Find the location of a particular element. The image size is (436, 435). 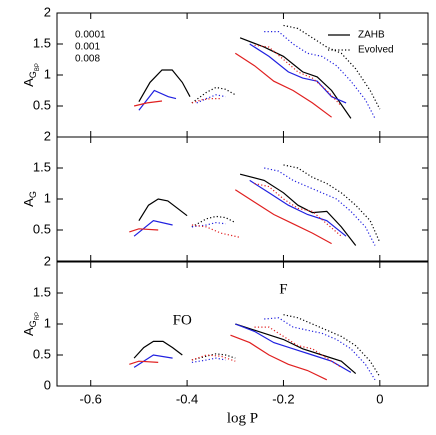

legend-label: 0.008 is located at coordinates (87, 59).